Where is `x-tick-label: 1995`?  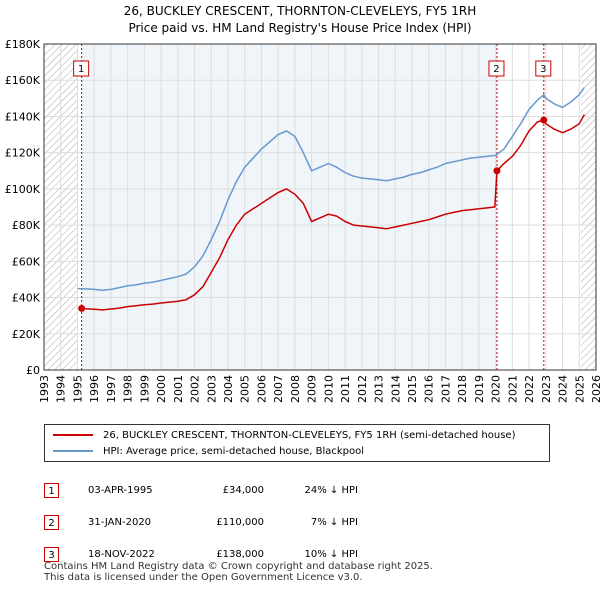
x-tick-label: 1995 is located at coordinates (77, 389).